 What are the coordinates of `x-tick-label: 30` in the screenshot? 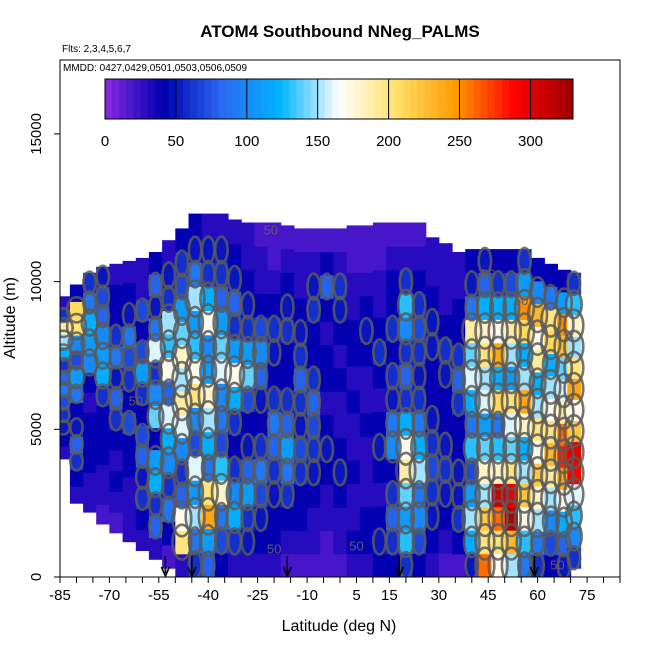 It's located at (438, 595).